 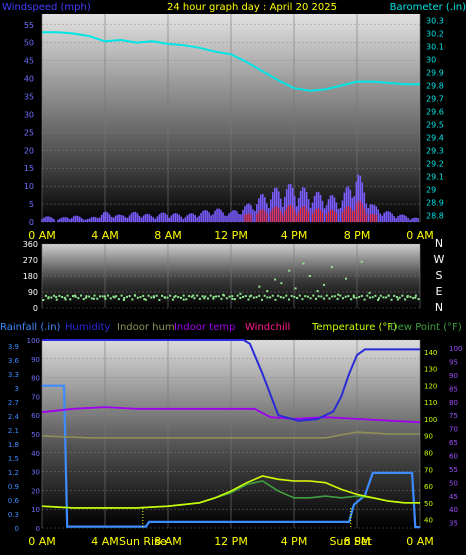 What do you see at coordinates (231, 415) in the screenshot?
I see `indoor-temp-line` at bounding box center [231, 415].